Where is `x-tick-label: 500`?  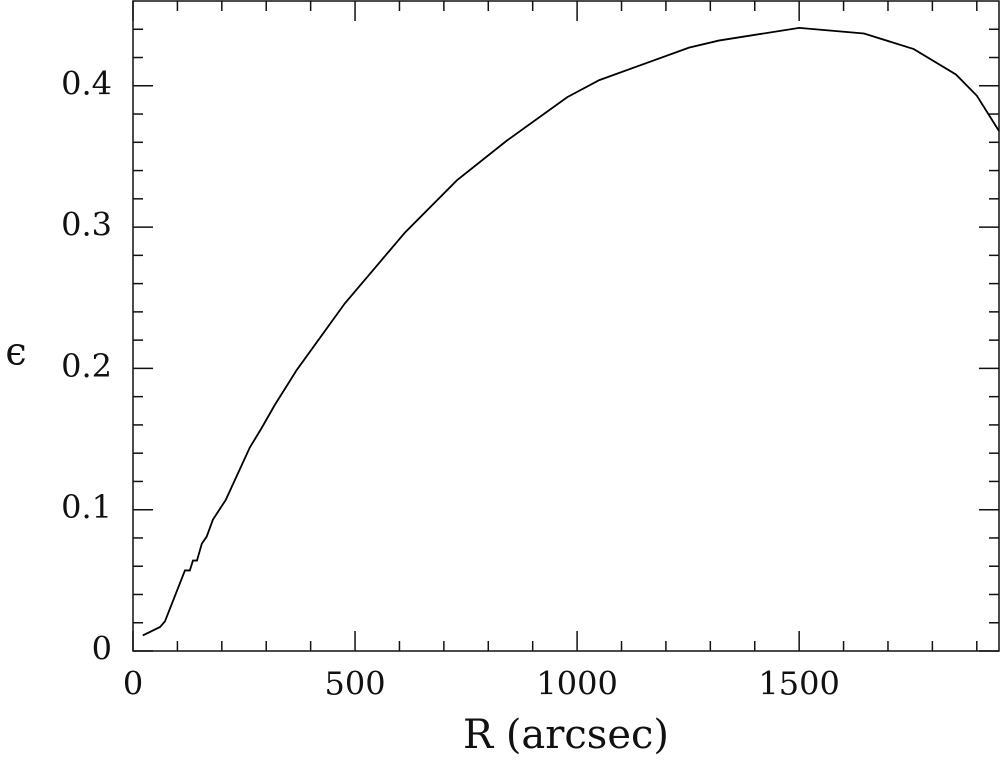
x-tick-label: 500 is located at coordinates (355, 684).